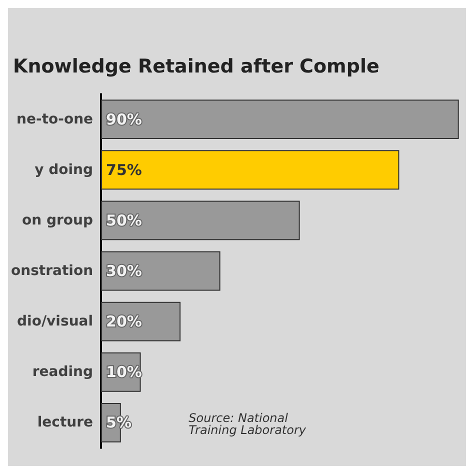 This screenshot has width=474, height=474. What do you see at coordinates (63, 372) in the screenshot?
I see `y-tick-label: reading` at bounding box center [63, 372].